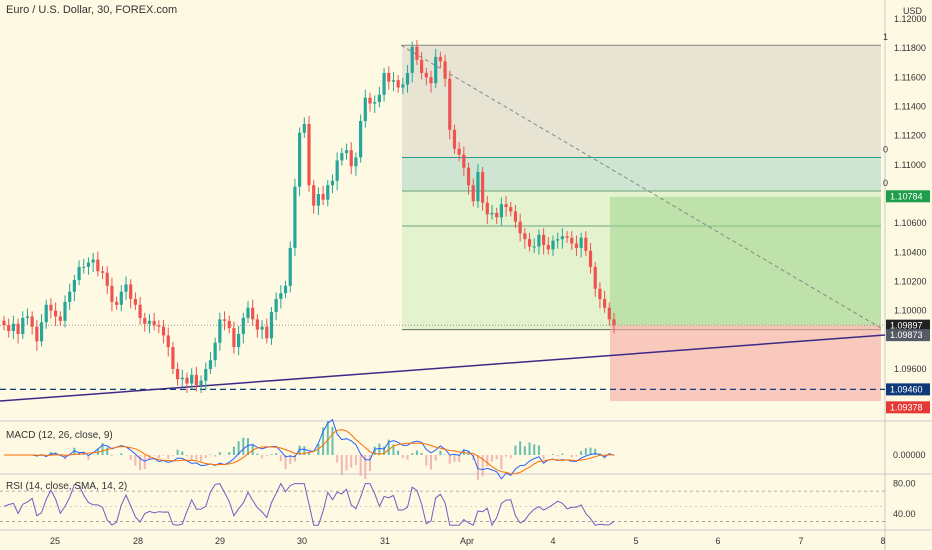 This screenshot has height=550, width=932. Describe the element at coordinates (906, 326) in the screenshot. I see `price-badge-value: 1.09897` at that location.